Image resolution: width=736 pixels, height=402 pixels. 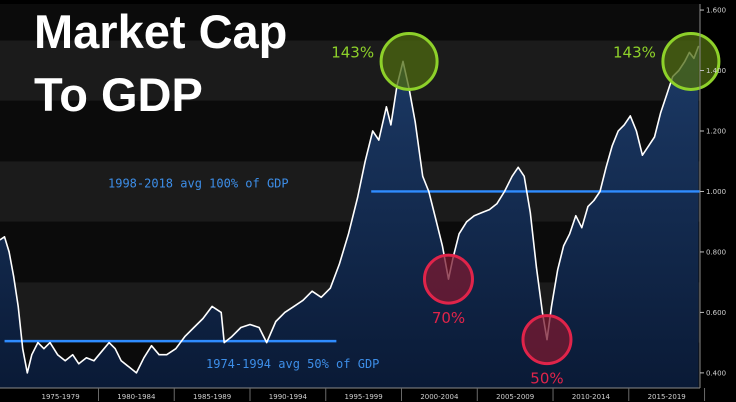 What do you see at coordinates (364, 397) in the screenshot?
I see `x-tick-label: 1995-1999` at bounding box center [364, 397].